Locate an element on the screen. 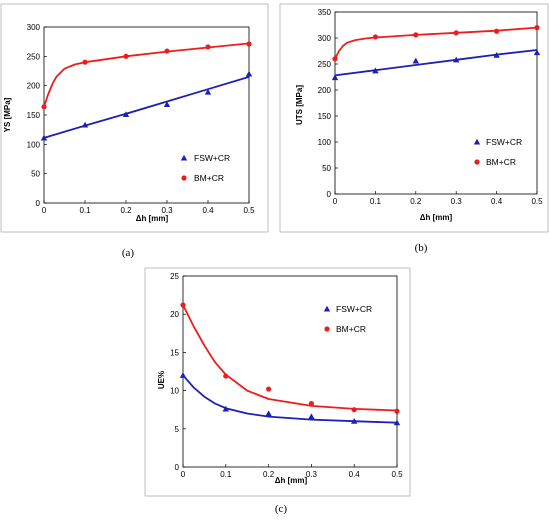 The image size is (550, 522). y-tick-label: 150 is located at coordinates (325, 116).